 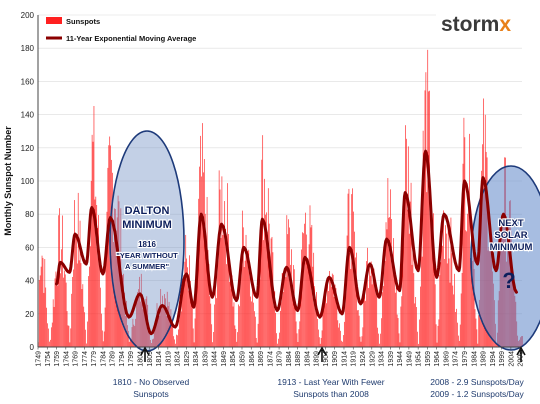 What do you see at coordinates (477, 394) in the screenshot?
I see `note-2009: 2009 - 1.2 Sunspots/Day` at bounding box center [477, 394].